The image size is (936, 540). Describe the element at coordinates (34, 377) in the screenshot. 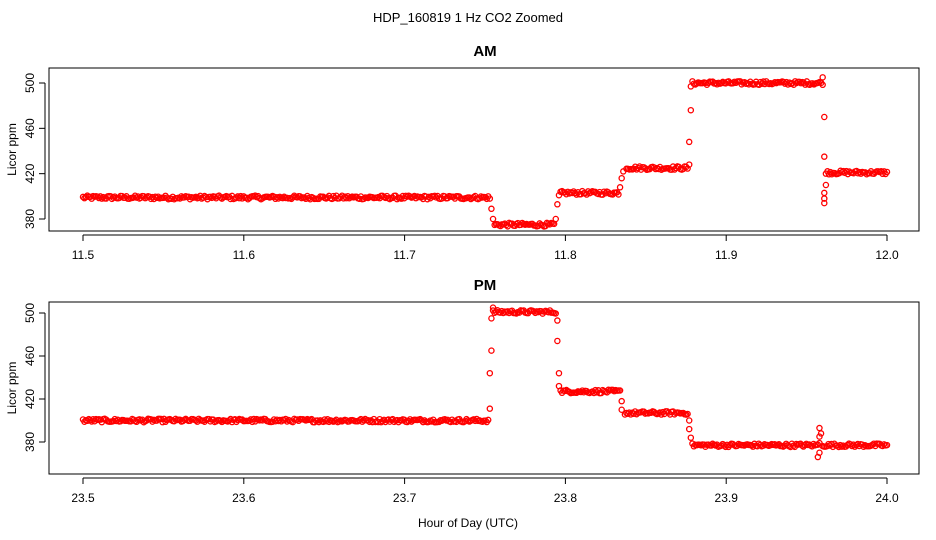

I see `pm-y-axis: 380 420 460 500` at that location.